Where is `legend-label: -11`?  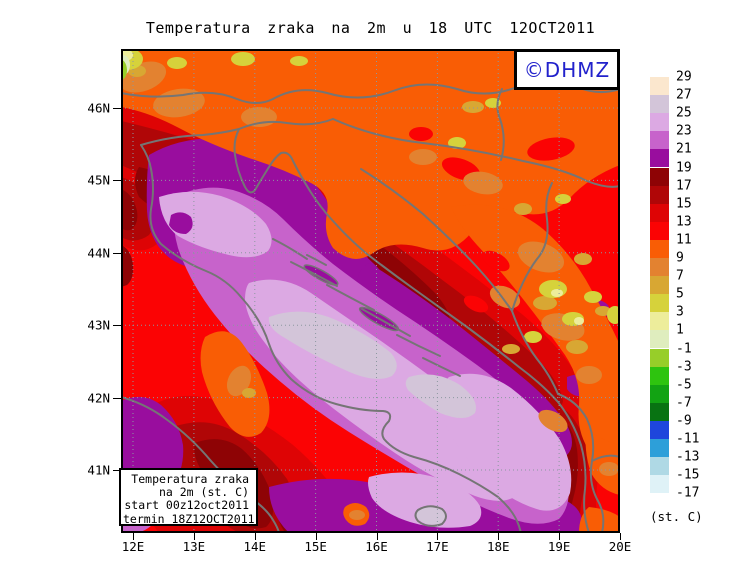
legend-label: -11 is located at coordinates (688, 439).